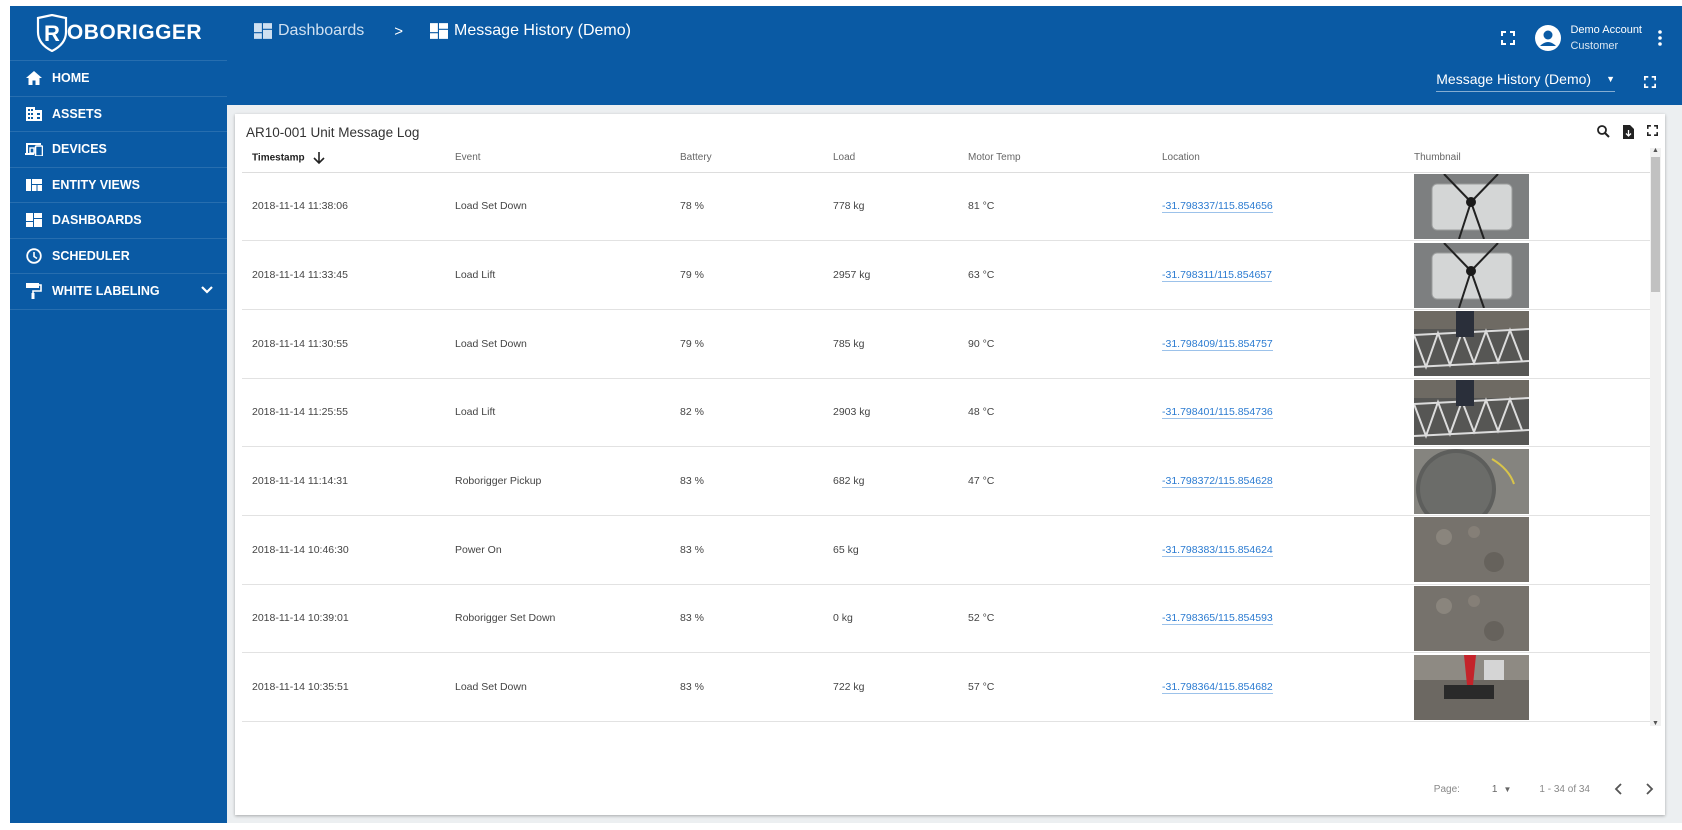 The image size is (1682, 830). I want to click on sidebar-item-entity-views: ENTITY VIEWS, so click(118, 185).